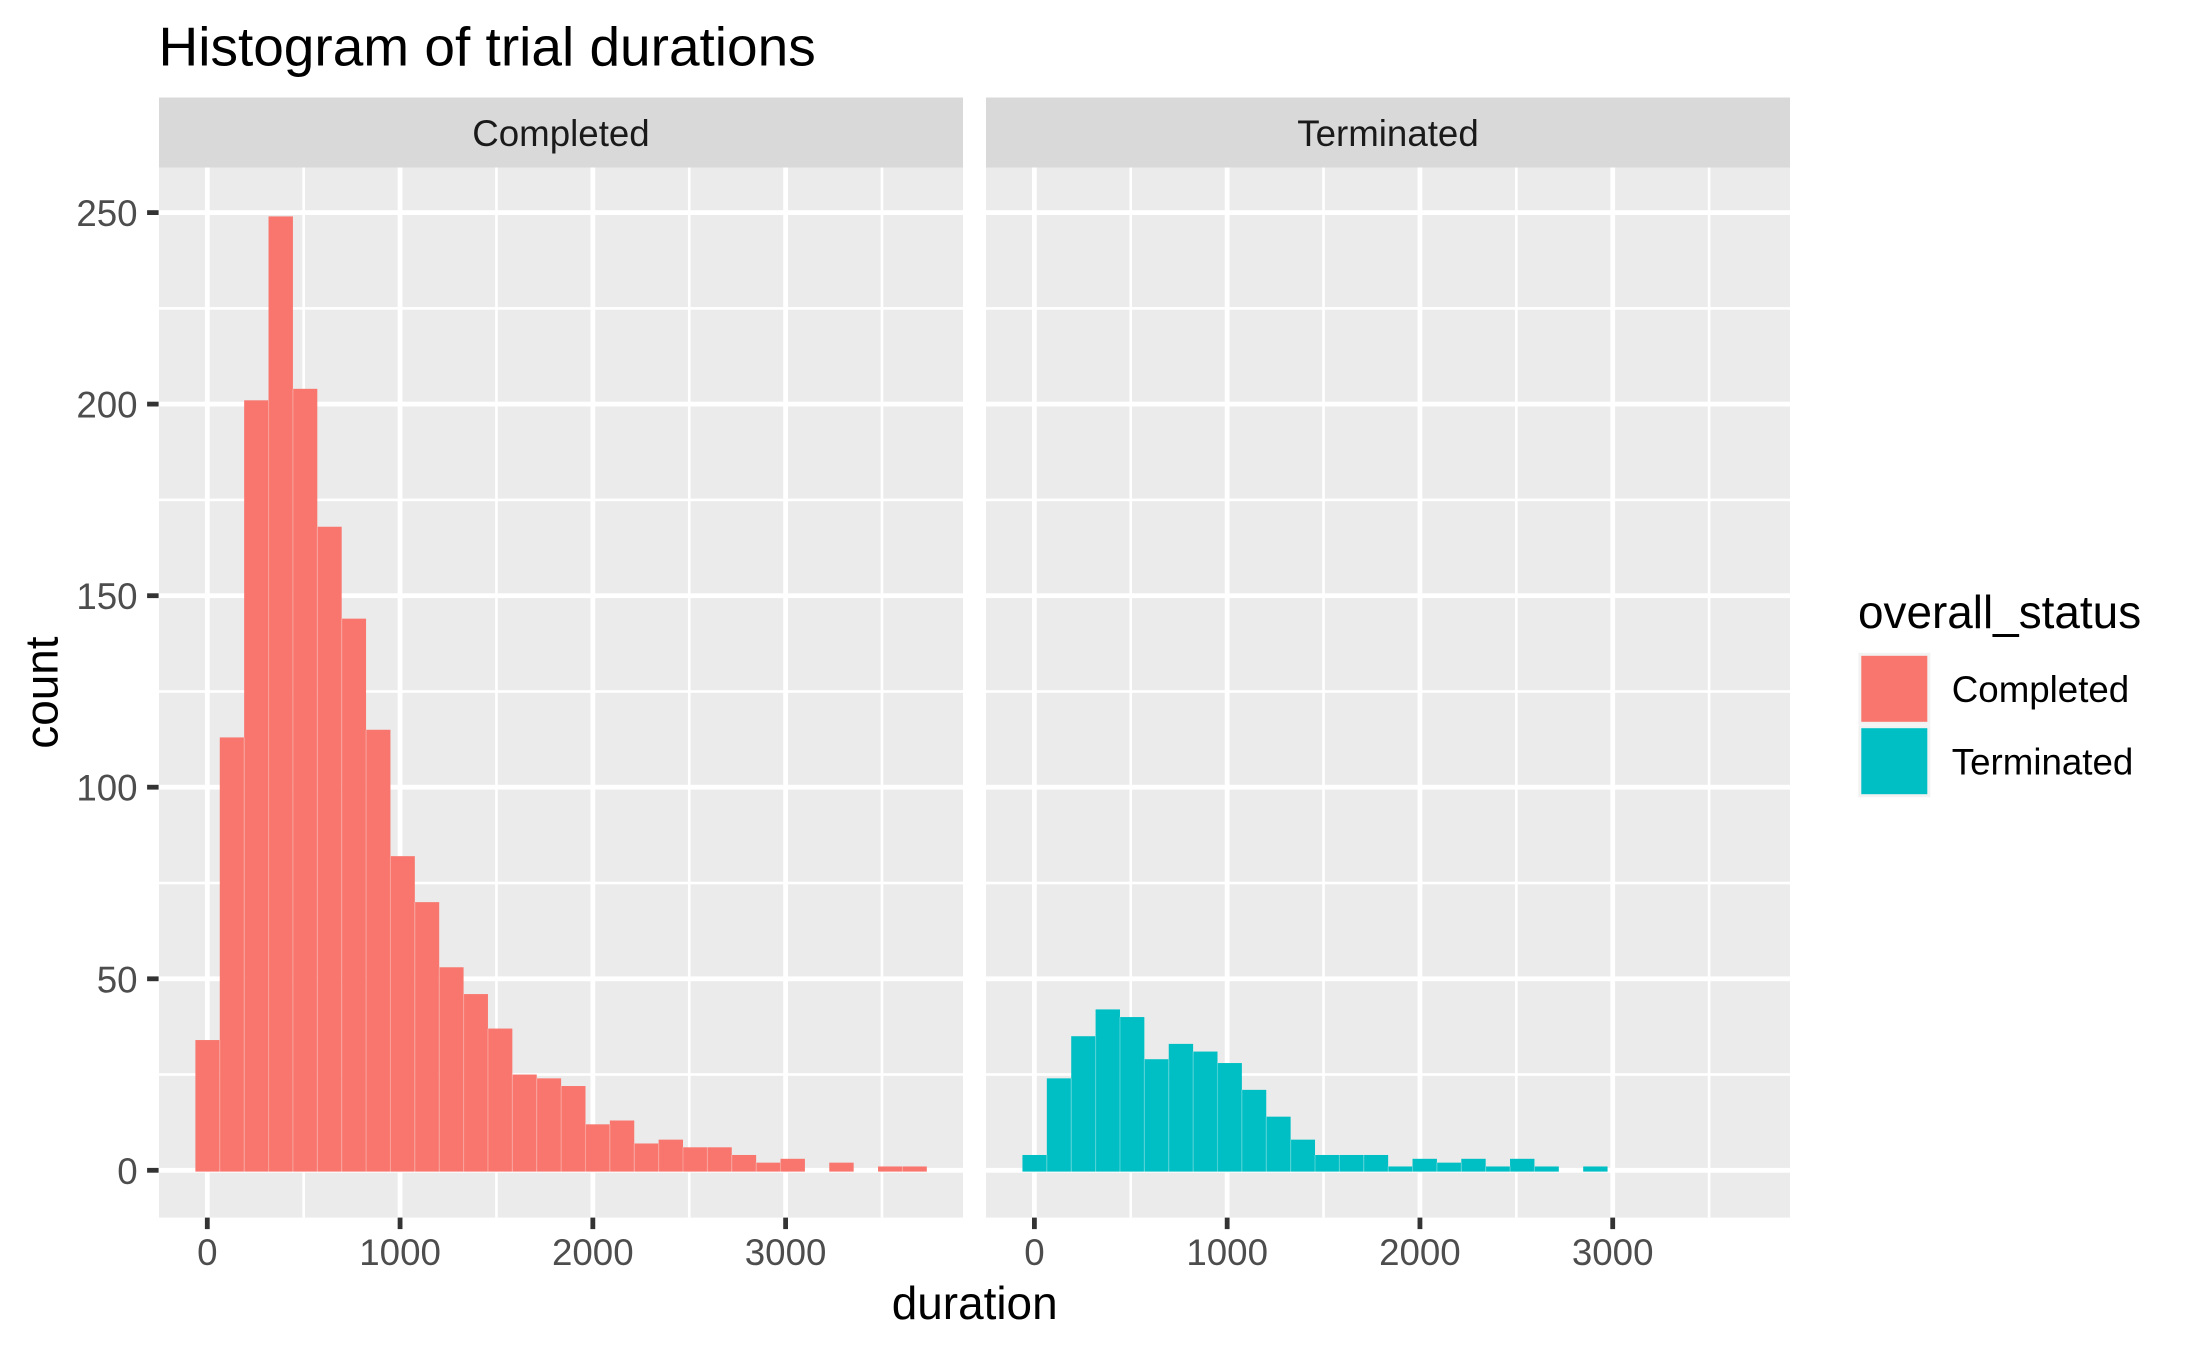 This screenshot has width=2187, height=1350. Describe the element at coordinates (975, 1303) in the screenshot. I see `svg-text: duration` at that location.